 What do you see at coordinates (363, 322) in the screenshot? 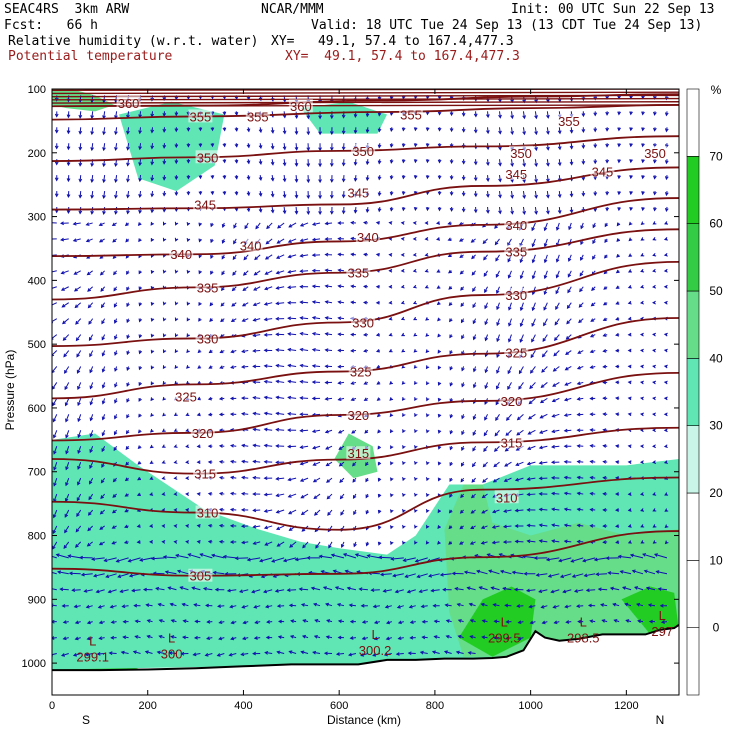
I see `contour-label-bg` at bounding box center [363, 322].